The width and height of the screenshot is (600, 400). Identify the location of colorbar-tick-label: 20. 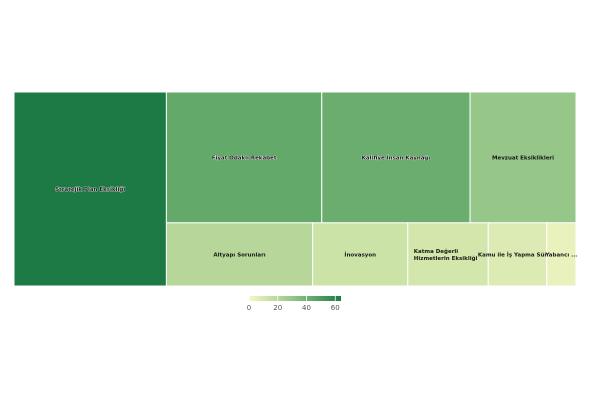
(277, 308).